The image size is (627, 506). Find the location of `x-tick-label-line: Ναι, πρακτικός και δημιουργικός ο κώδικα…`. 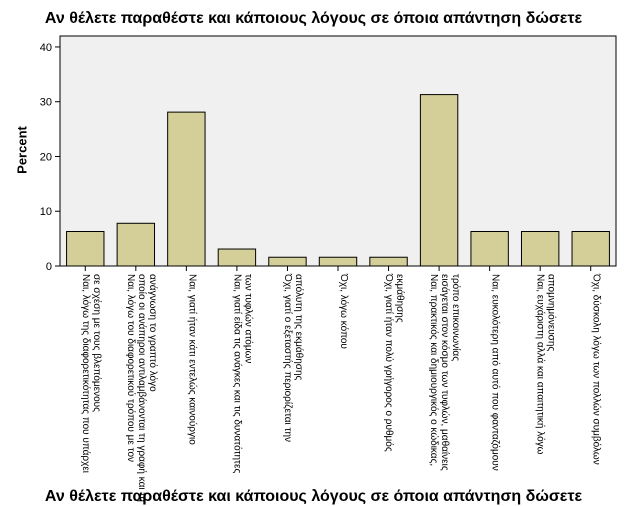

x-tick-label-line: Ναι, πρακτικός και δημιουργικός ο κώδικα… is located at coordinates (434, 370).